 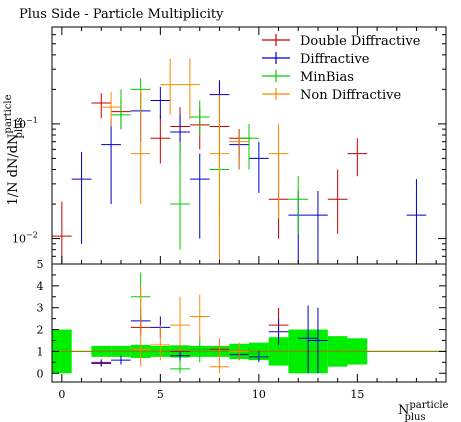 What do you see at coordinates (8, 113) in the screenshot?
I see `y-axis-label-sup: particle` at bounding box center [8, 113].